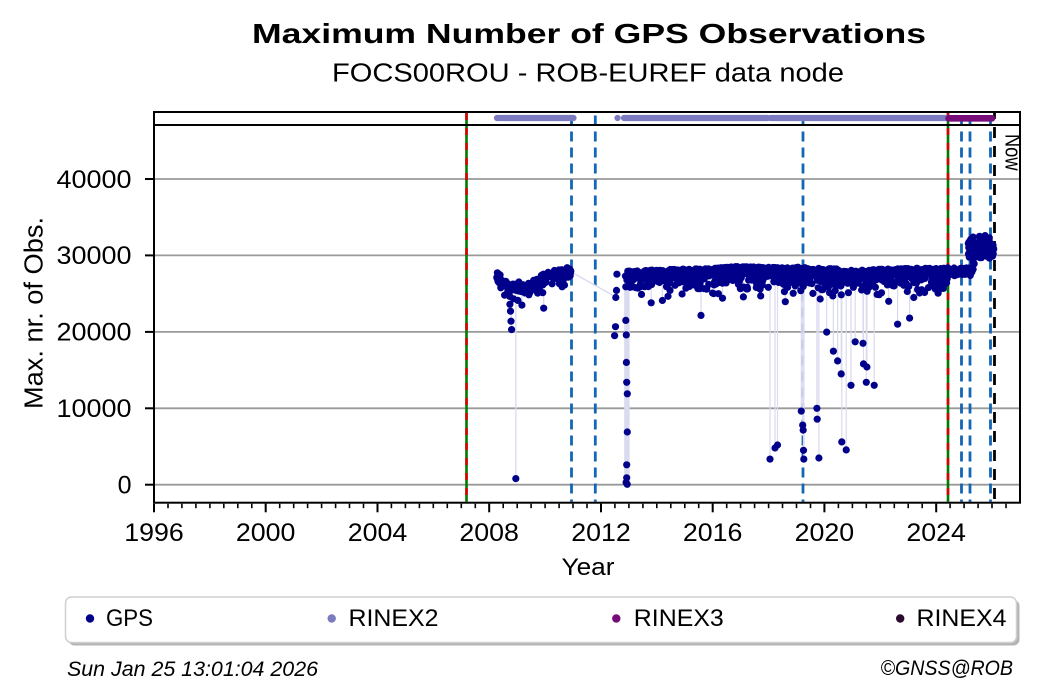 The image size is (1040, 699). Describe the element at coordinates (394, 618) in the screenshot. I see `svg-text: RINEX2` at that location.